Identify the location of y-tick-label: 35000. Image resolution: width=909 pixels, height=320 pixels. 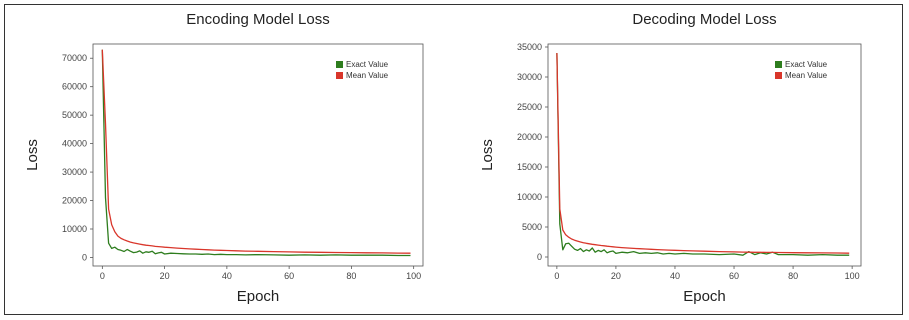
(529, 47).